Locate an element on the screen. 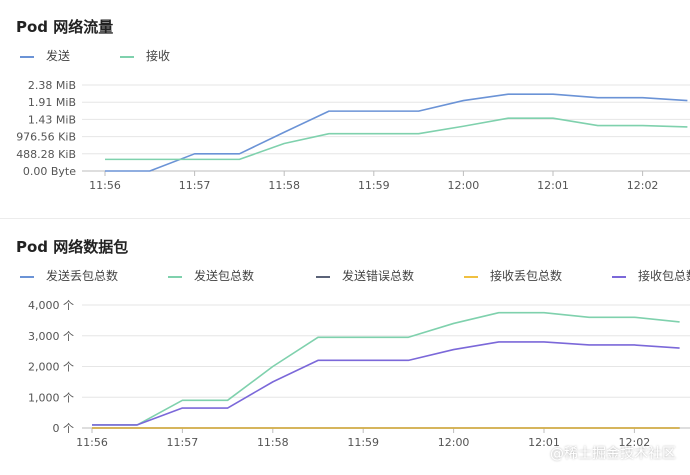 The width and height of the screenshot is (690, 475). chart-title: Pod 网络流量 is located at coordinates (65, 27).